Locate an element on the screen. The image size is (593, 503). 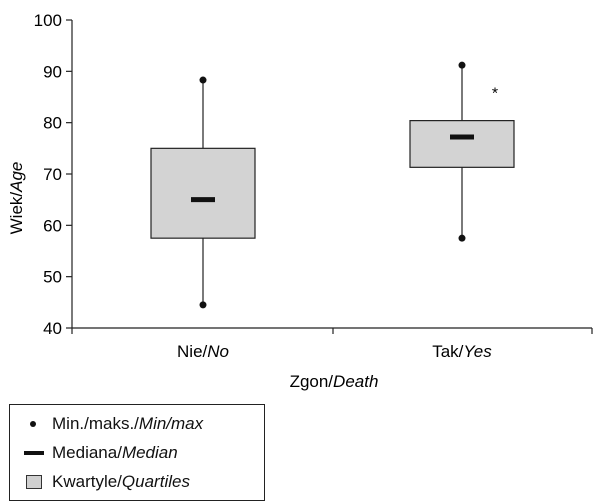
y-tick-label: 70 is located at coordinates (52, 174).